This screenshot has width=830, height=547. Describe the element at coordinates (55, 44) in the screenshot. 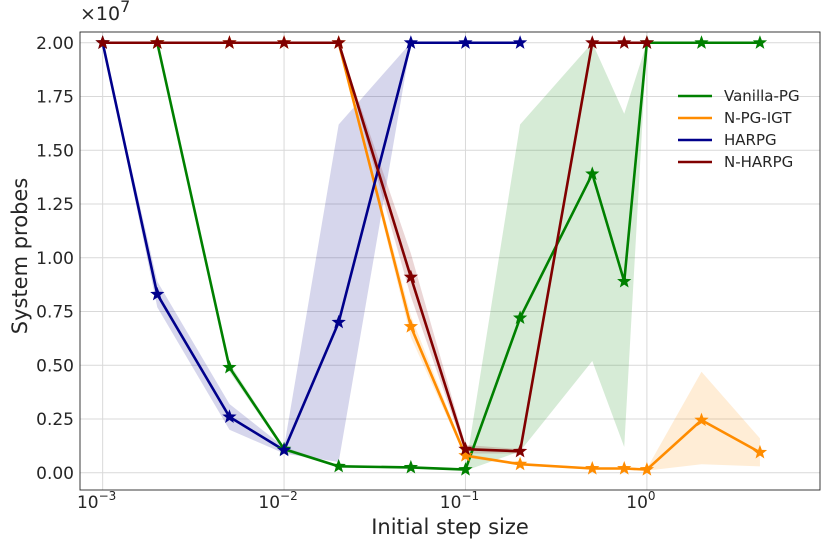

I see `y-tick-label: 2.00` at that location.